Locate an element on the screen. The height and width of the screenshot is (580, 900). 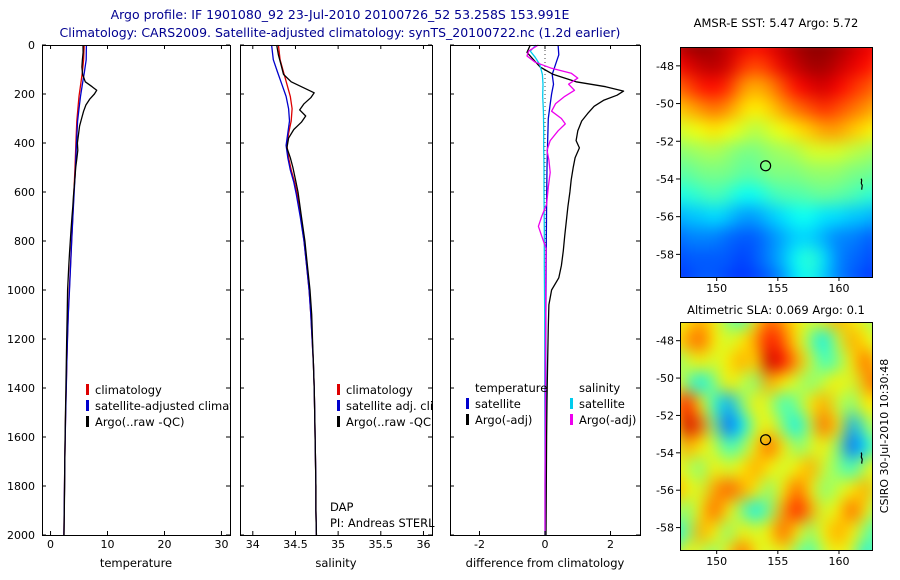
legend-difference-temperature: temperature satellite Argo(-adj) is located at coordinates (516, 404).